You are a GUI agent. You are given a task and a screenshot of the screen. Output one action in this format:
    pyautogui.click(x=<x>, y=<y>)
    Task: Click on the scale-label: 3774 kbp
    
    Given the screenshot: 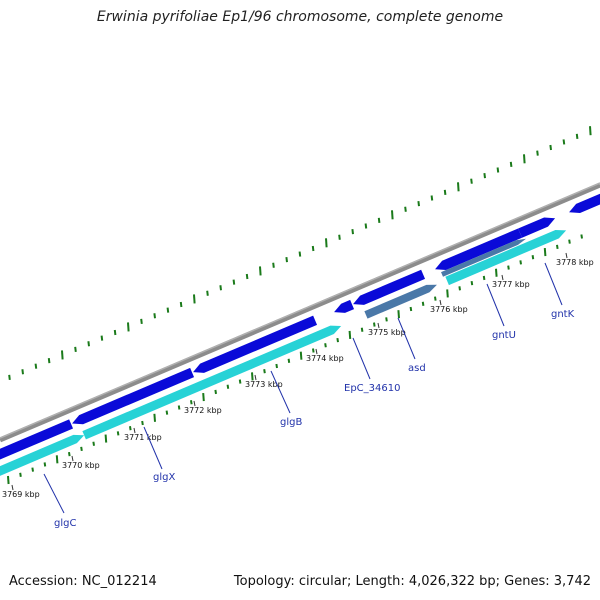 What is the action you would take?
    pyautogui.click(x=325, y=358)
    